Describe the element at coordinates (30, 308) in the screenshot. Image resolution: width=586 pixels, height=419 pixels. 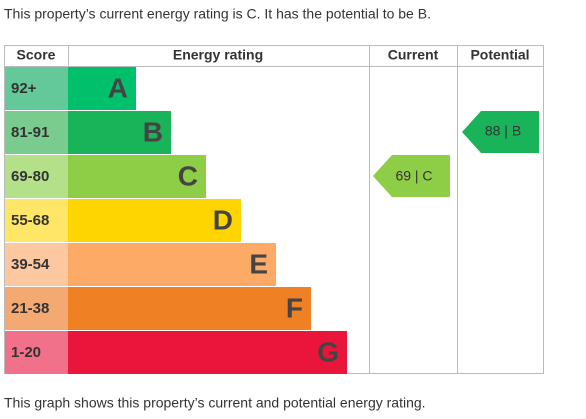
I see `score-label: 21-38` at that location.